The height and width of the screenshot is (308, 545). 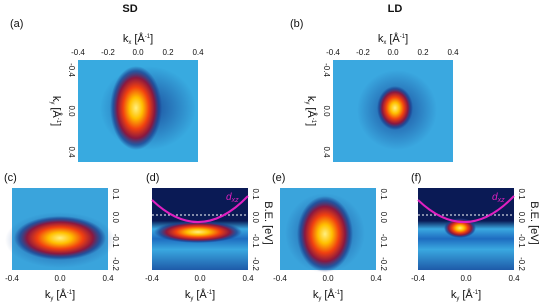 I want to click on column-title: LD, so click(x=395, y=9).